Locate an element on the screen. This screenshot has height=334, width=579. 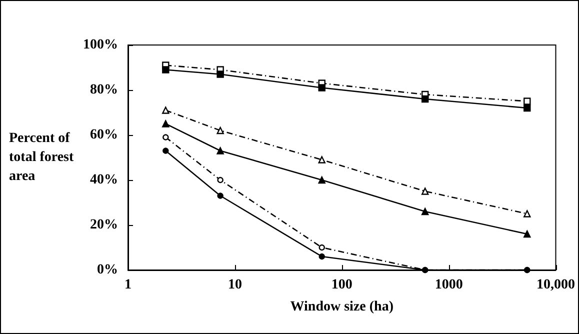
y-tick-label: 80% is located at coordinates (104, 90).